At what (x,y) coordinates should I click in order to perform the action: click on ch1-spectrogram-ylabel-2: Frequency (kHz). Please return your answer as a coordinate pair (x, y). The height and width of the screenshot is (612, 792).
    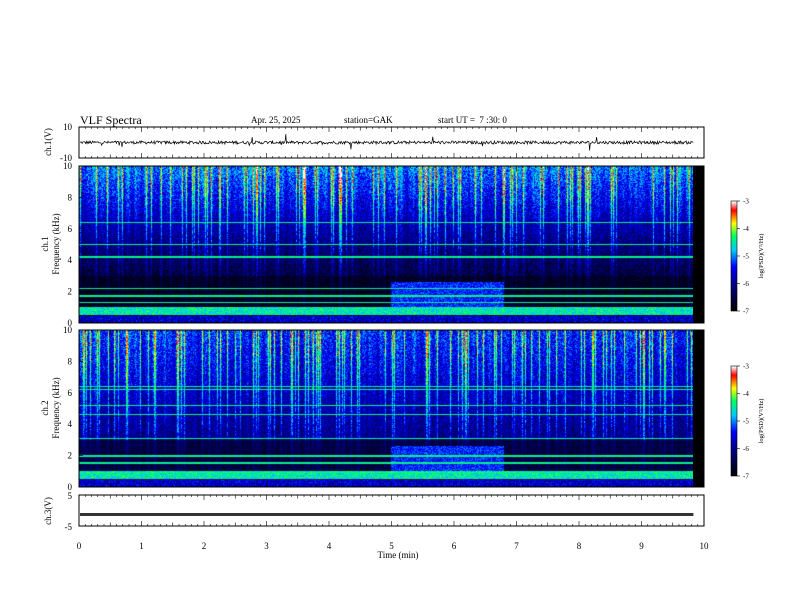
    Looking at the image, I should click on (56, 243).